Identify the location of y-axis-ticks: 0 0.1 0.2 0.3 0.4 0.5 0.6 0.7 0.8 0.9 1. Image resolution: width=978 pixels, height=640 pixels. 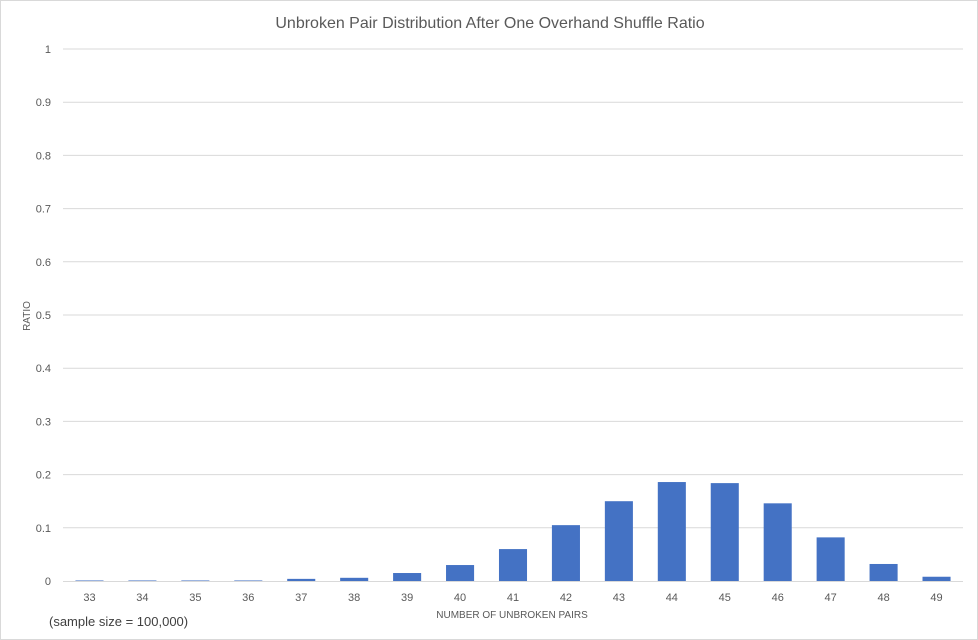
(43, 316).